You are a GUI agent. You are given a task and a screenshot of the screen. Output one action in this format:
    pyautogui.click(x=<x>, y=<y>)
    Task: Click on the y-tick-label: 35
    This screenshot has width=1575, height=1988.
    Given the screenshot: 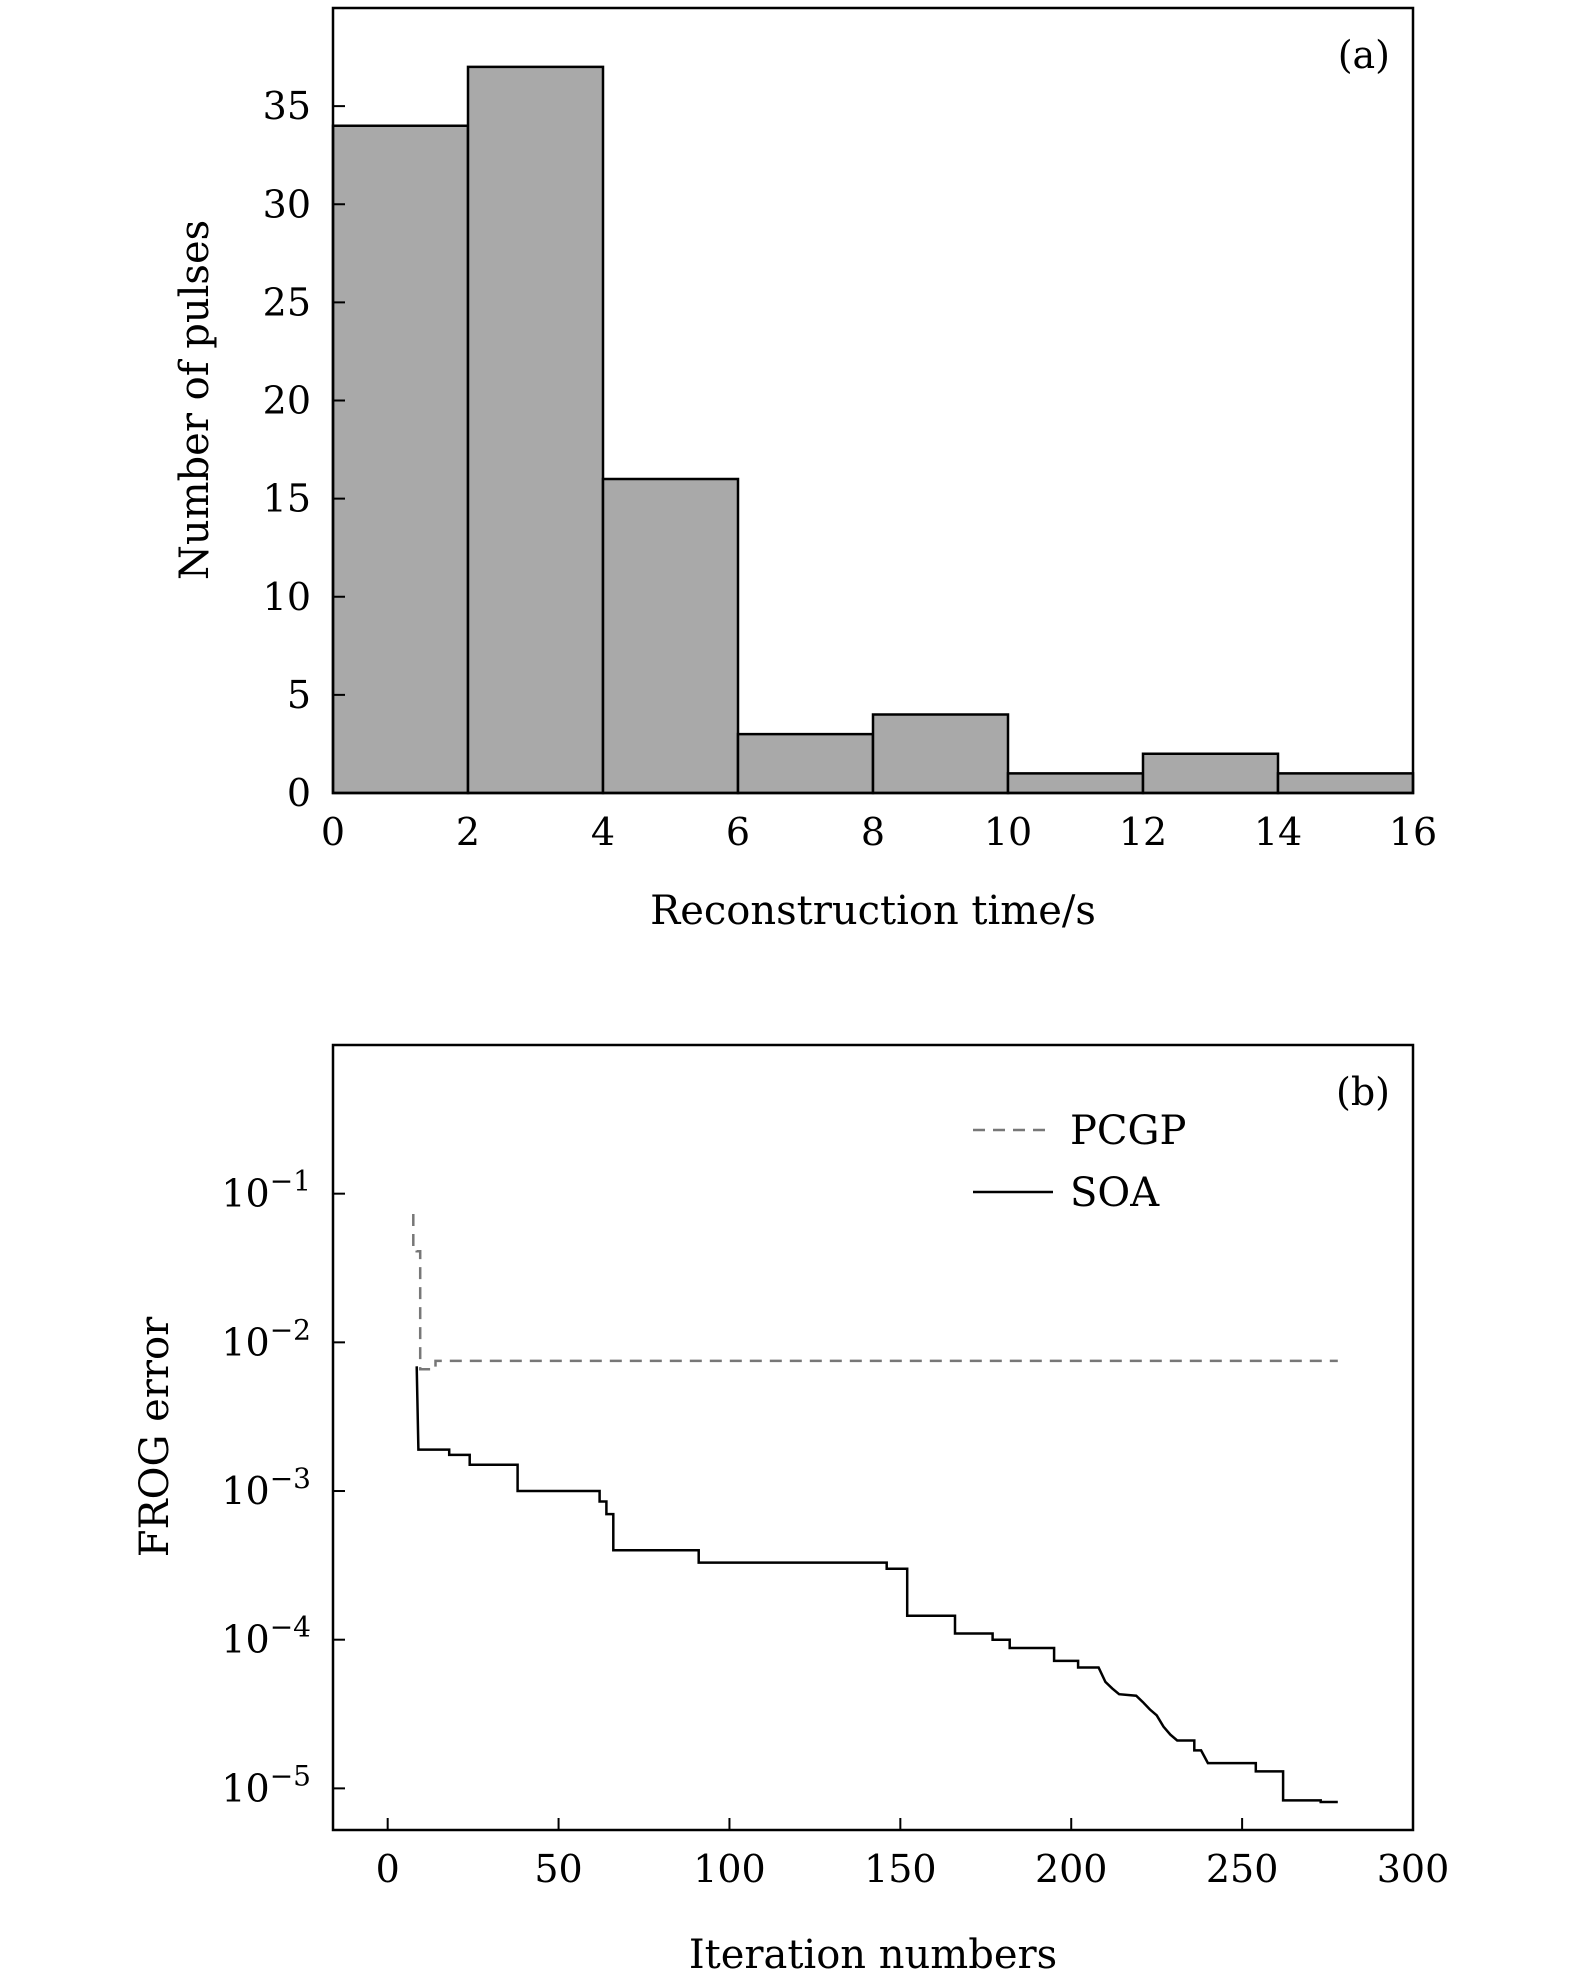 What is the action you would take?
    pyautogui.click(x=287, y=106)
    